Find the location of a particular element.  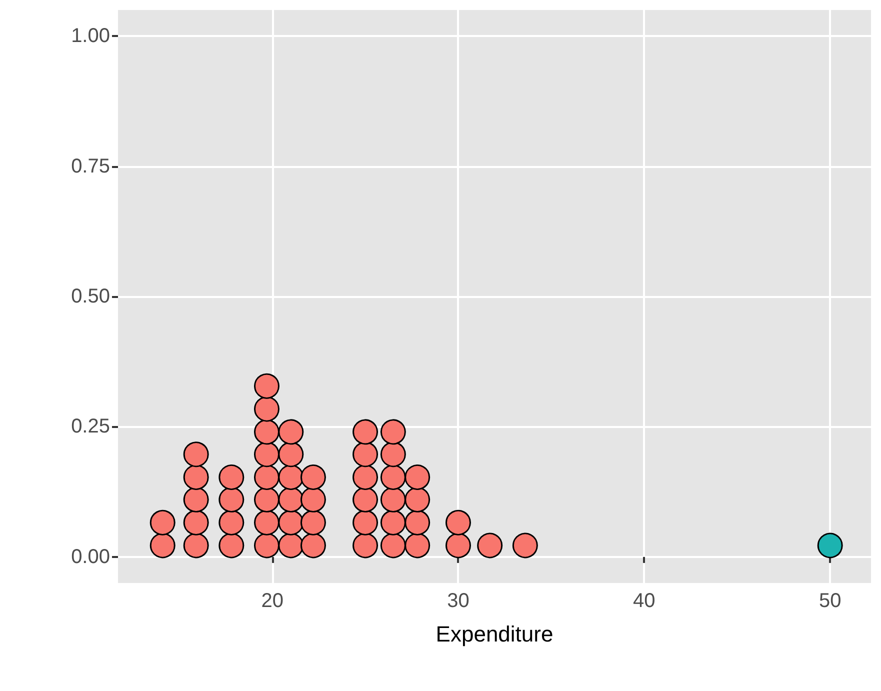

x-axis-title: Expenditure is located at coordinates (495, 634).